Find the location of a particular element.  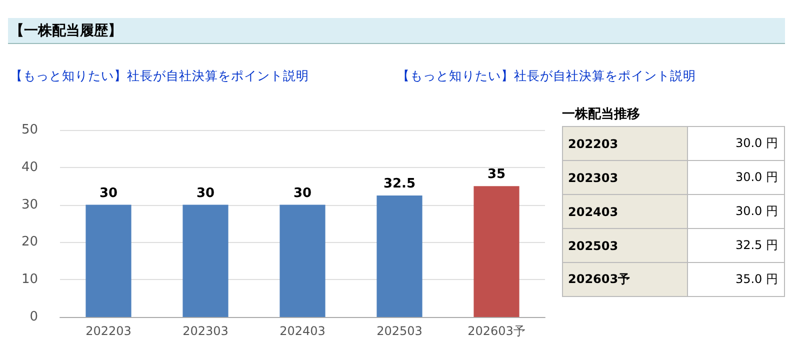

y-tick-label: 50 is located at coordinates (29, 130).